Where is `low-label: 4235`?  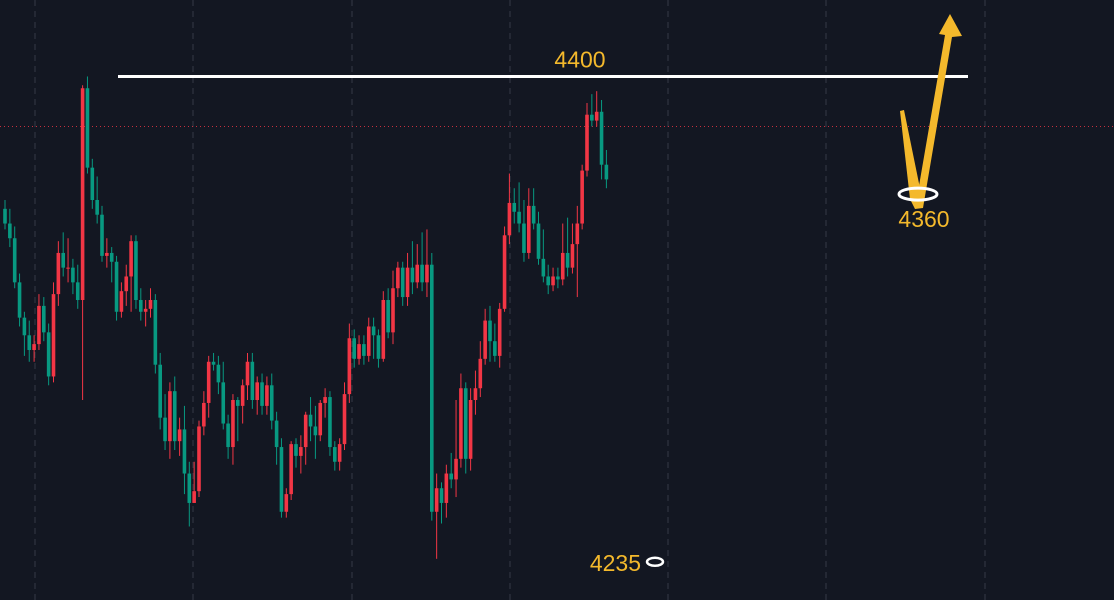
low-label: 4235 is located at coordinates (615, 563).